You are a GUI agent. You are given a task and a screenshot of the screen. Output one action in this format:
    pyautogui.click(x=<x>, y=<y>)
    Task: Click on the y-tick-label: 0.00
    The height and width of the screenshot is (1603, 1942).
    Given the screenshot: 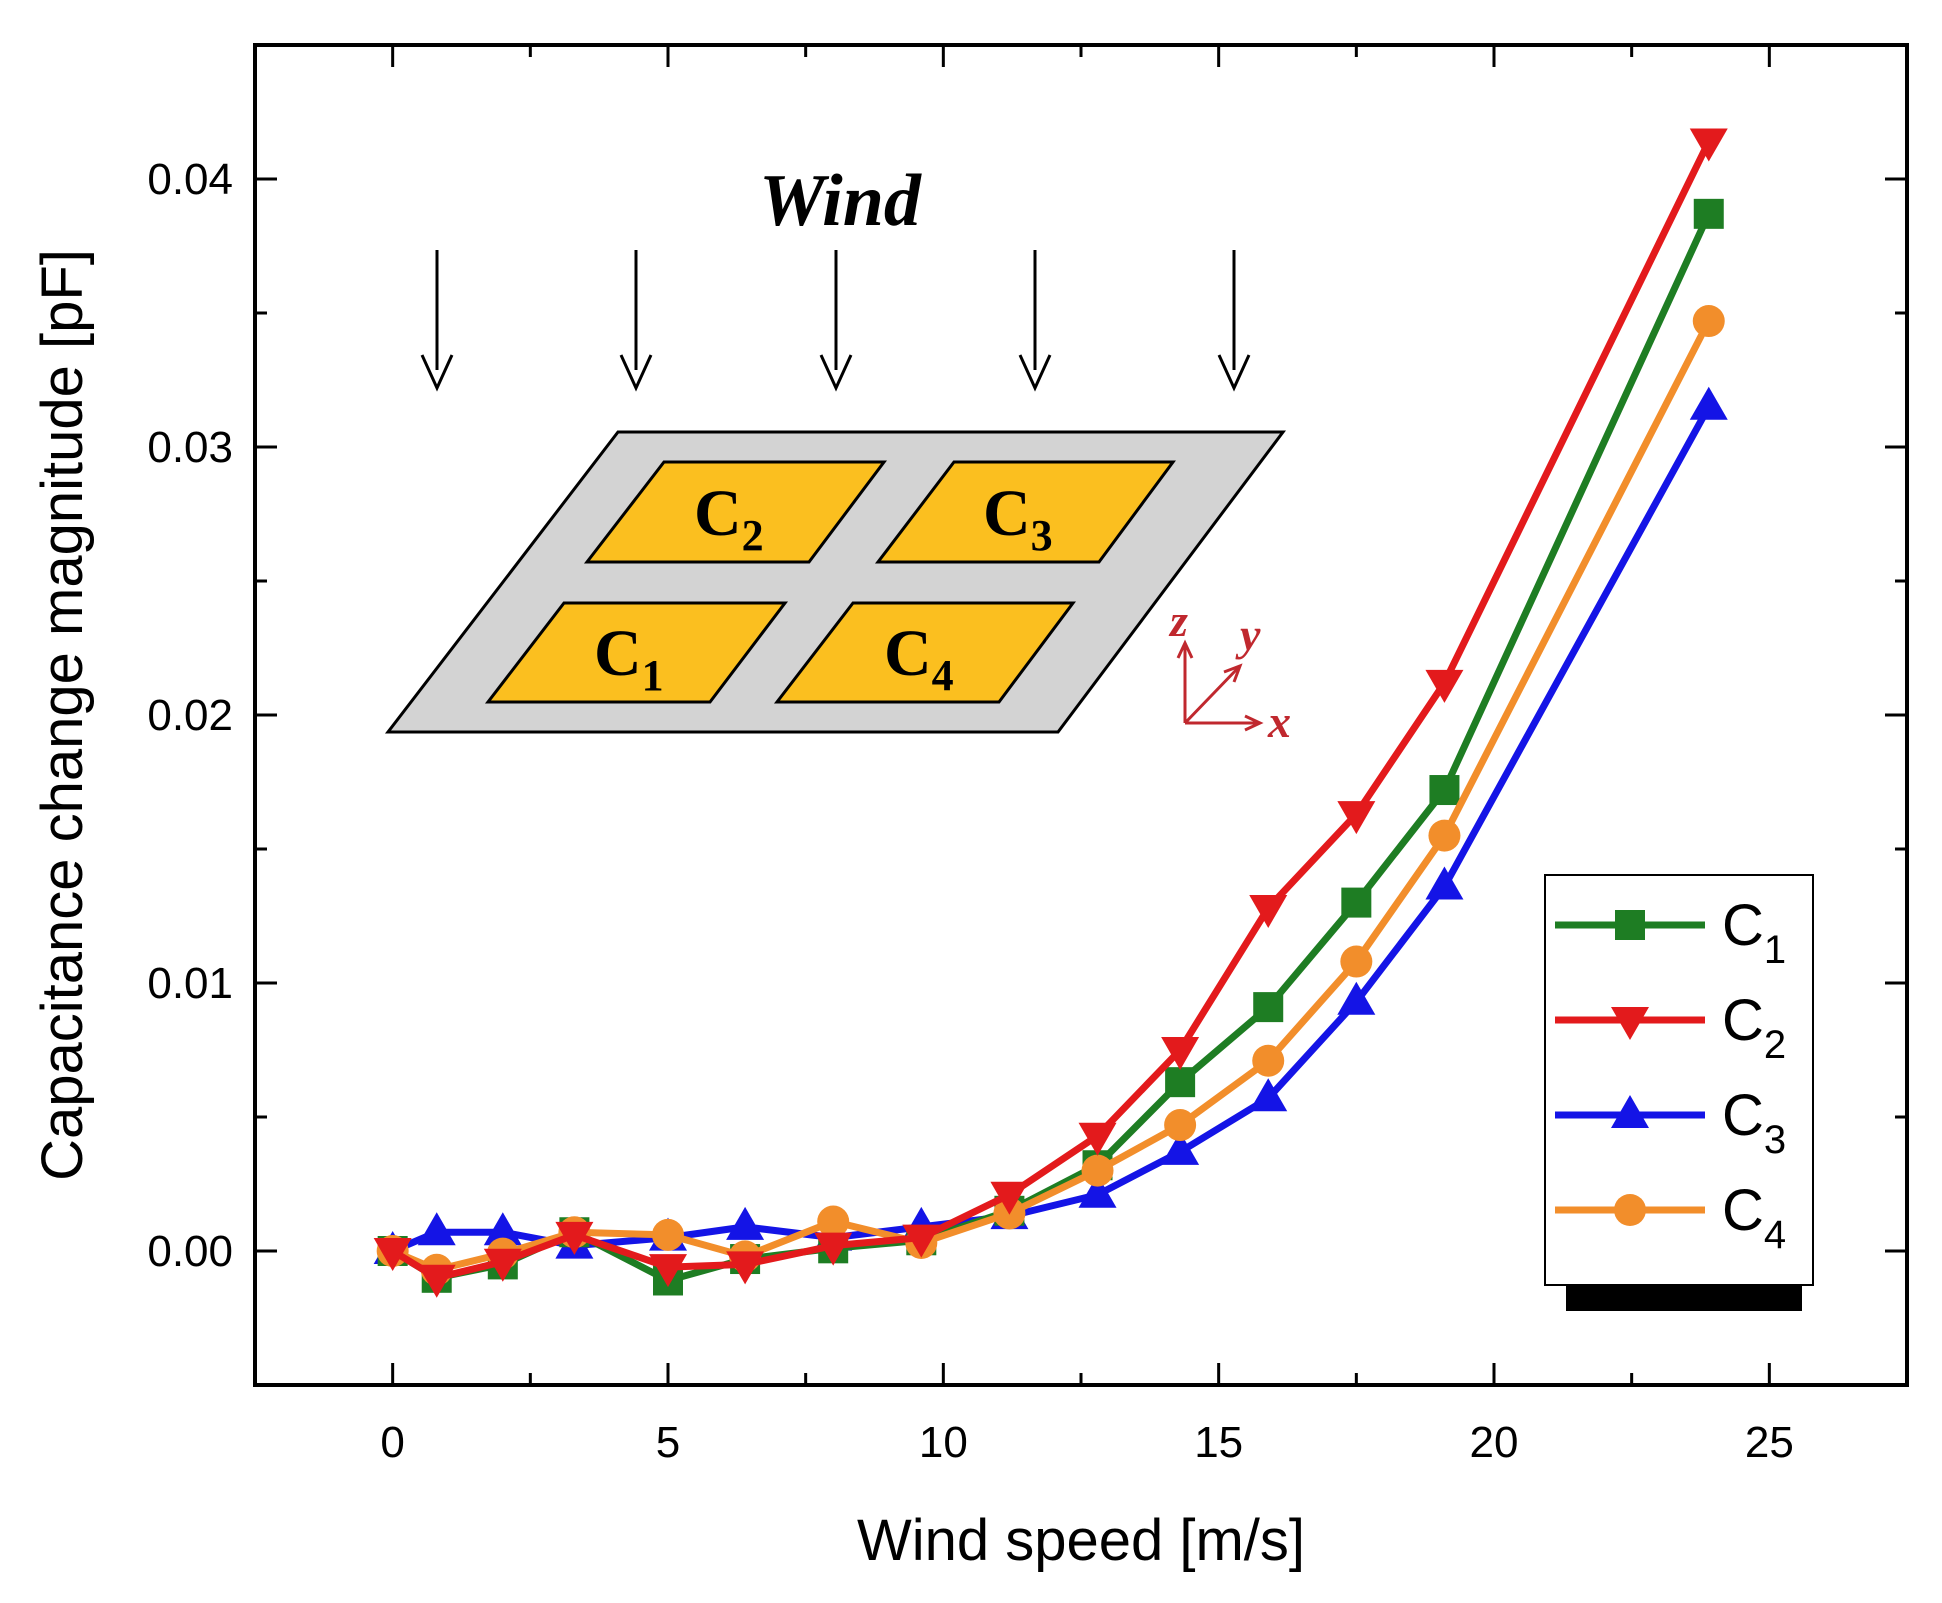 What is the action you would take?
    pyautogui.click(x=190, y=1251)
    